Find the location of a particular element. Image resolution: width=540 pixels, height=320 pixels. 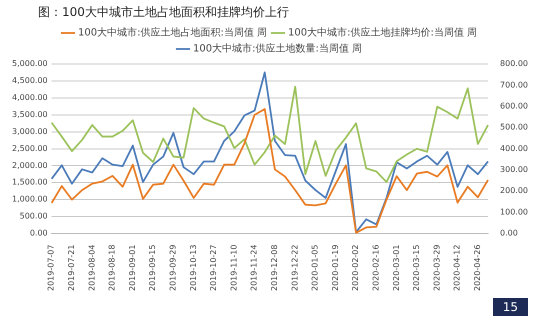

x-tick-label: 2020-04-12 is located at coordinates (457, 268).